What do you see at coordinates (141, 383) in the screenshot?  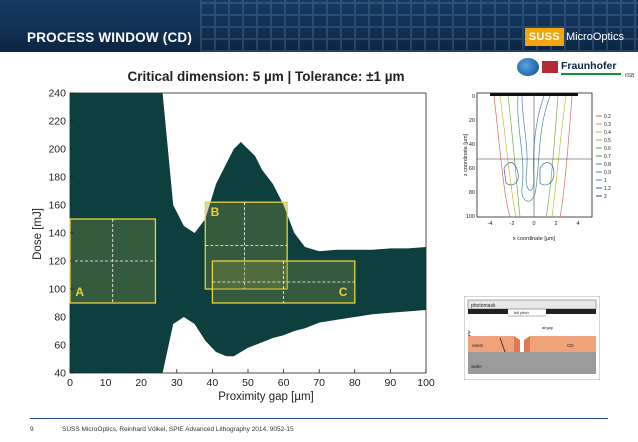 I see `x-tick-label: 20` at bounding box center [141, 383].